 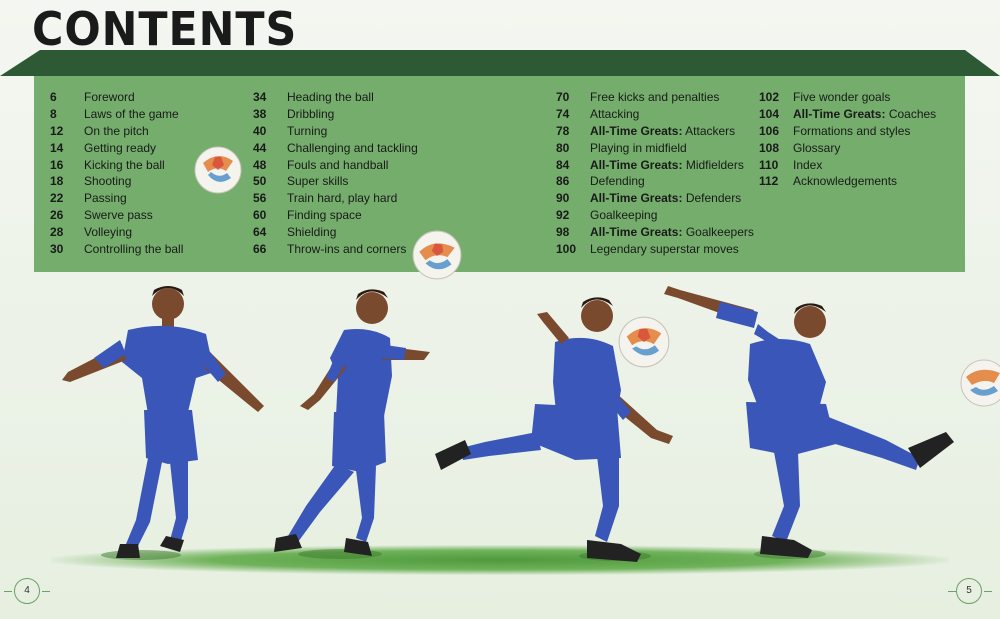 What do you see at coordinates (324, 215) in the screenshot?
I see `toc-label-text: Finding space` at bounding box center [324, 215].